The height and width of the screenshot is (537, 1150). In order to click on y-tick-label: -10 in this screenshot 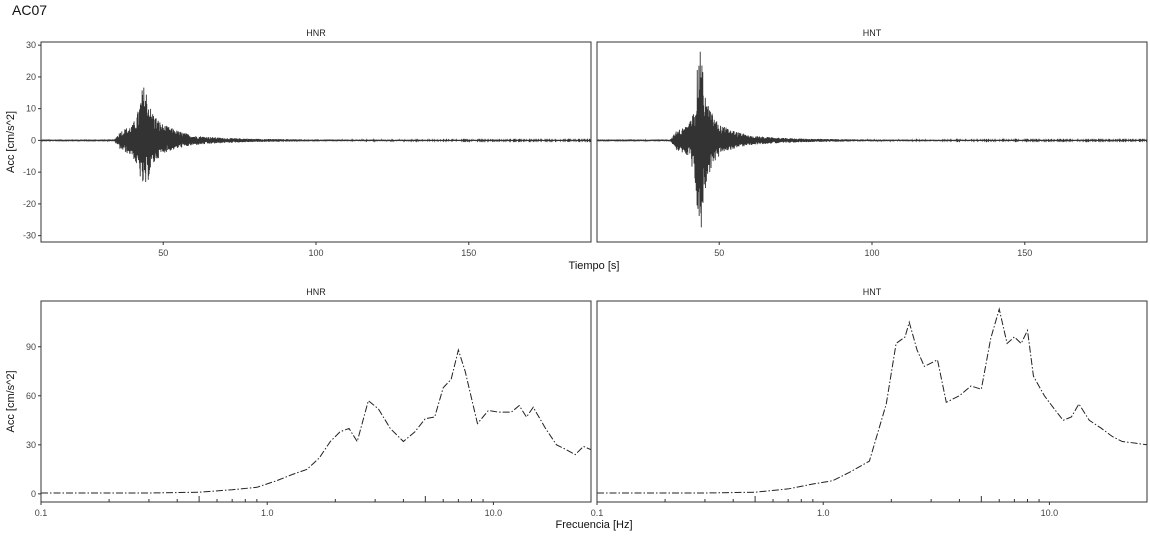, I will do `click(29, 172)`.